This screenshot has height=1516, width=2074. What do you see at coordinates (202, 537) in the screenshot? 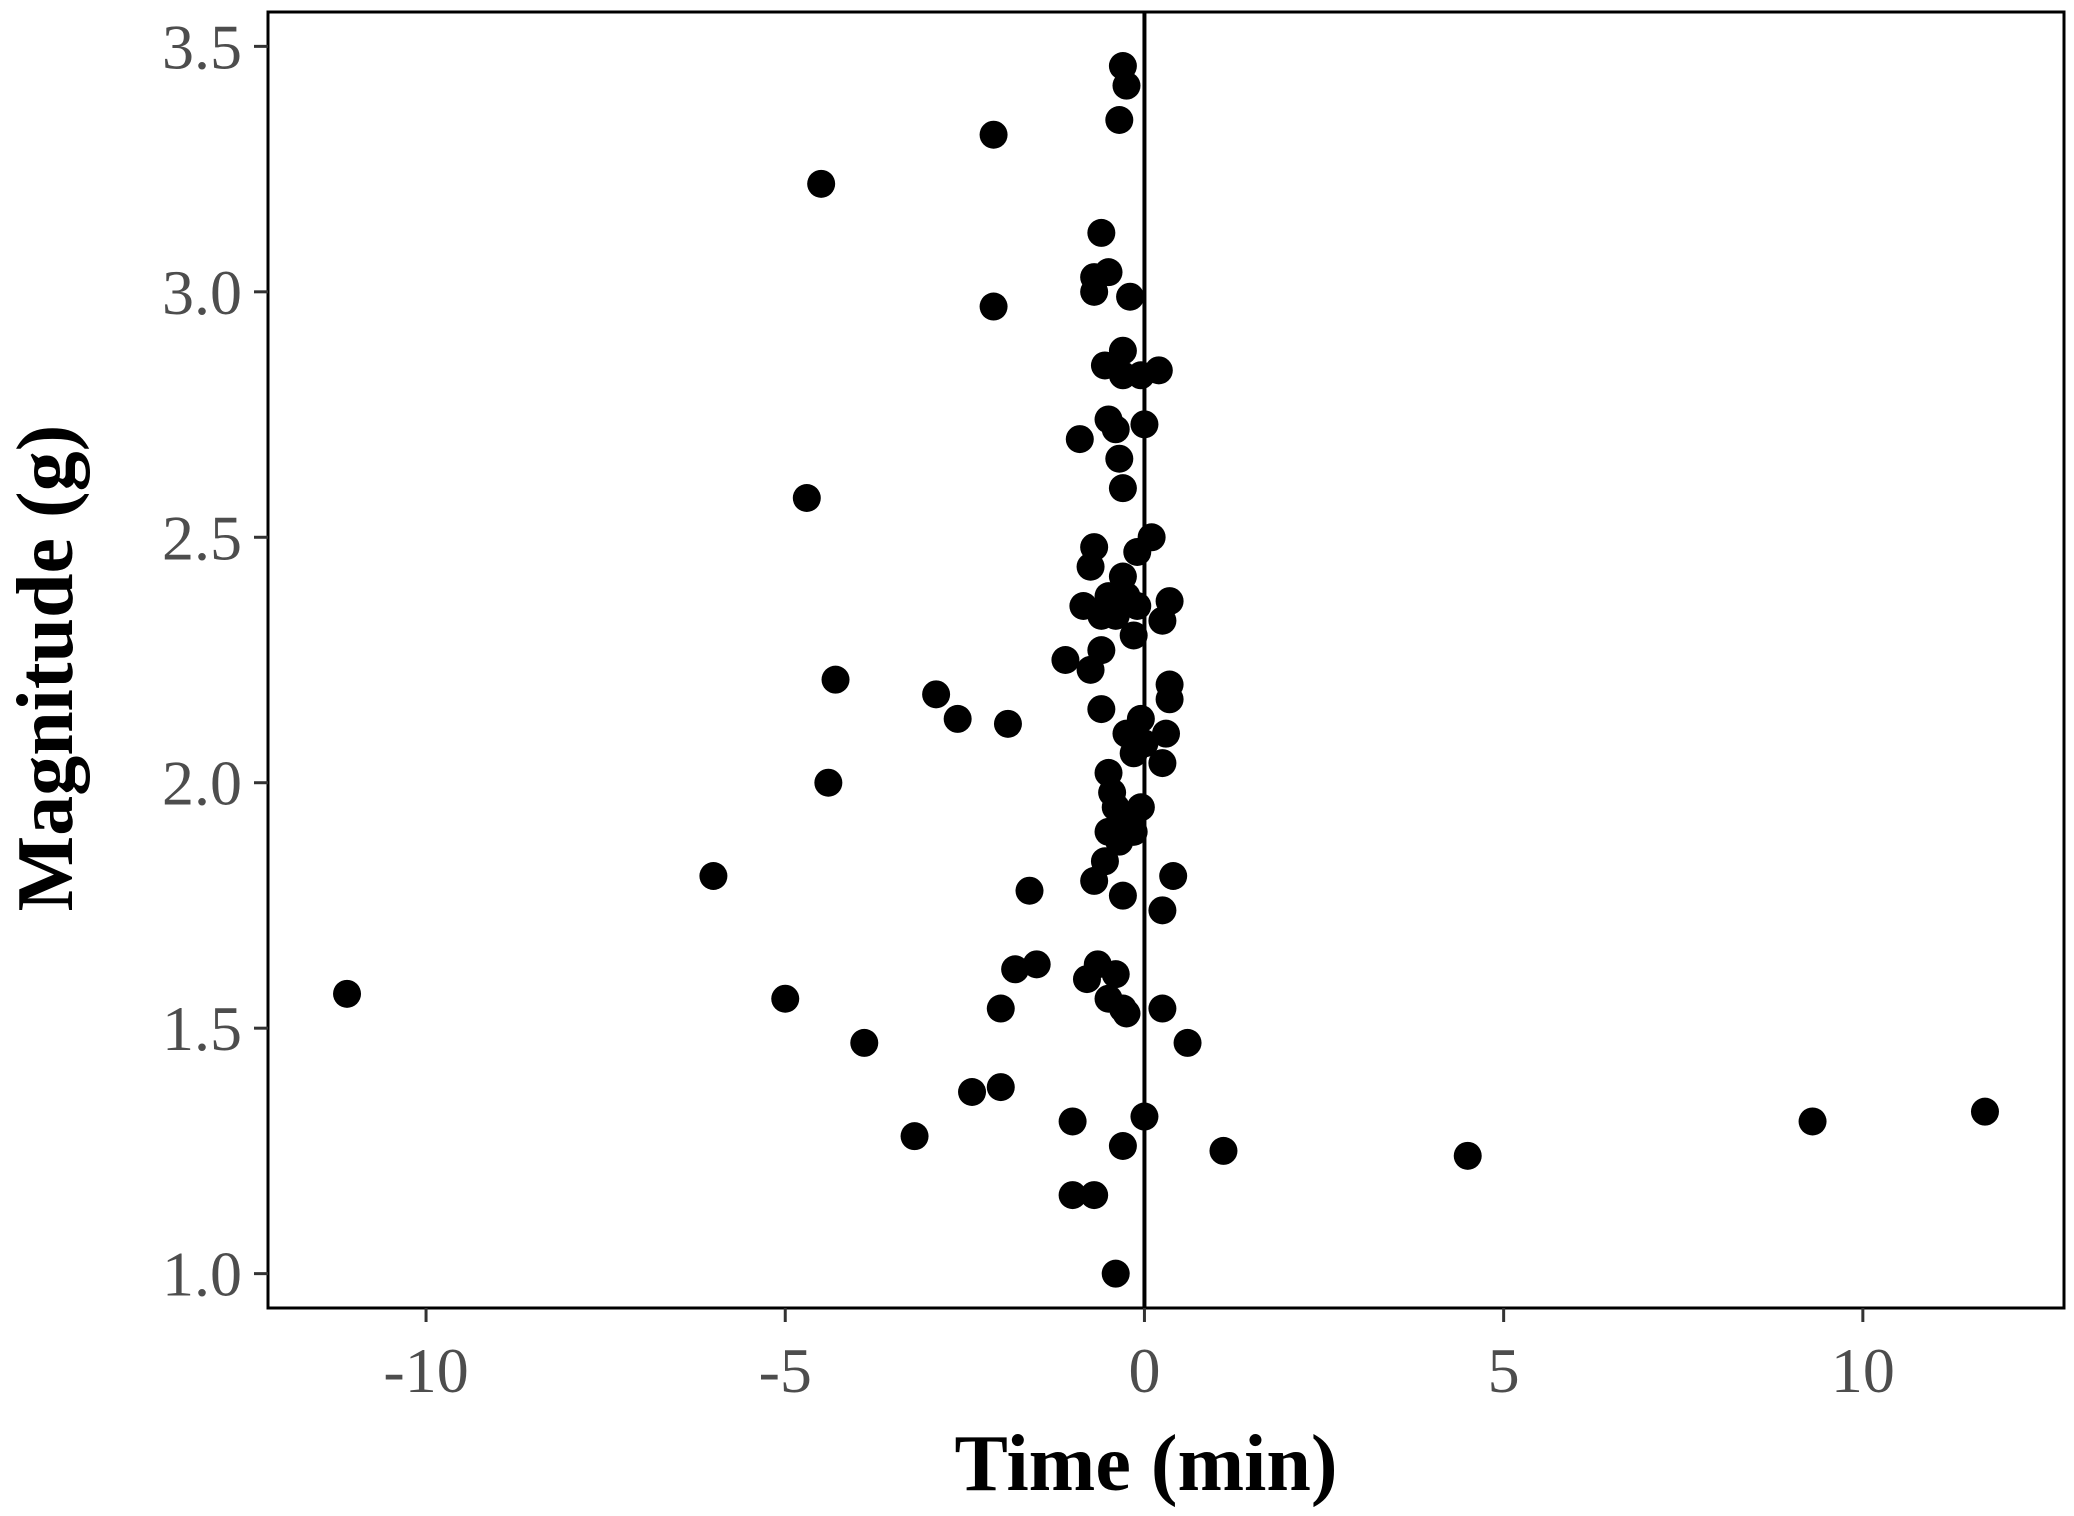
I see `y-tick-label: 2.5` at bounding box center [202, 537].